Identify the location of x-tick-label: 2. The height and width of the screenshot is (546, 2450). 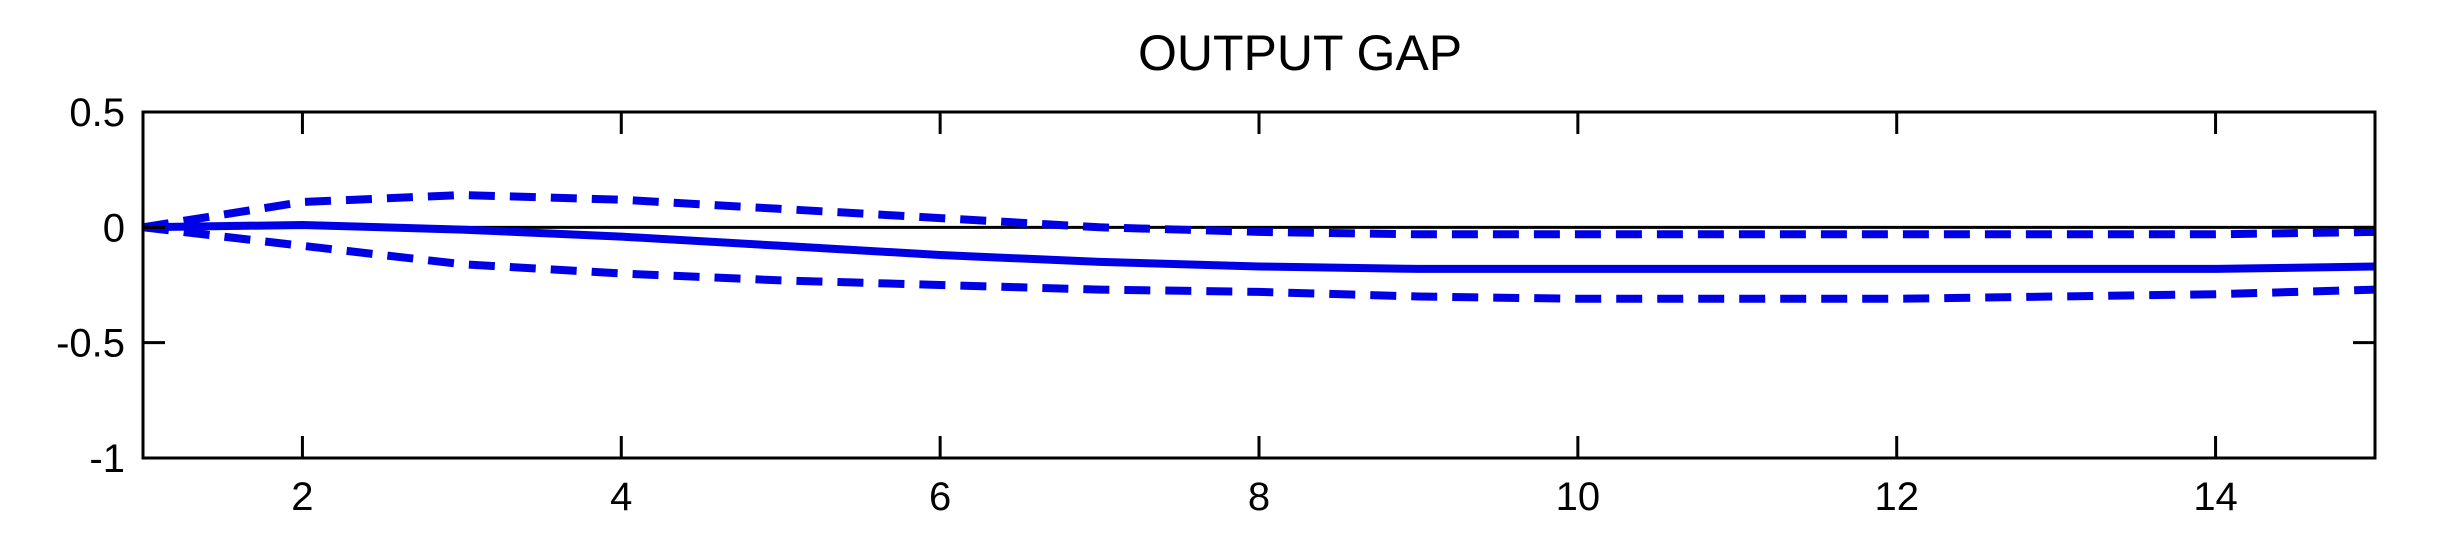
(302, 497).